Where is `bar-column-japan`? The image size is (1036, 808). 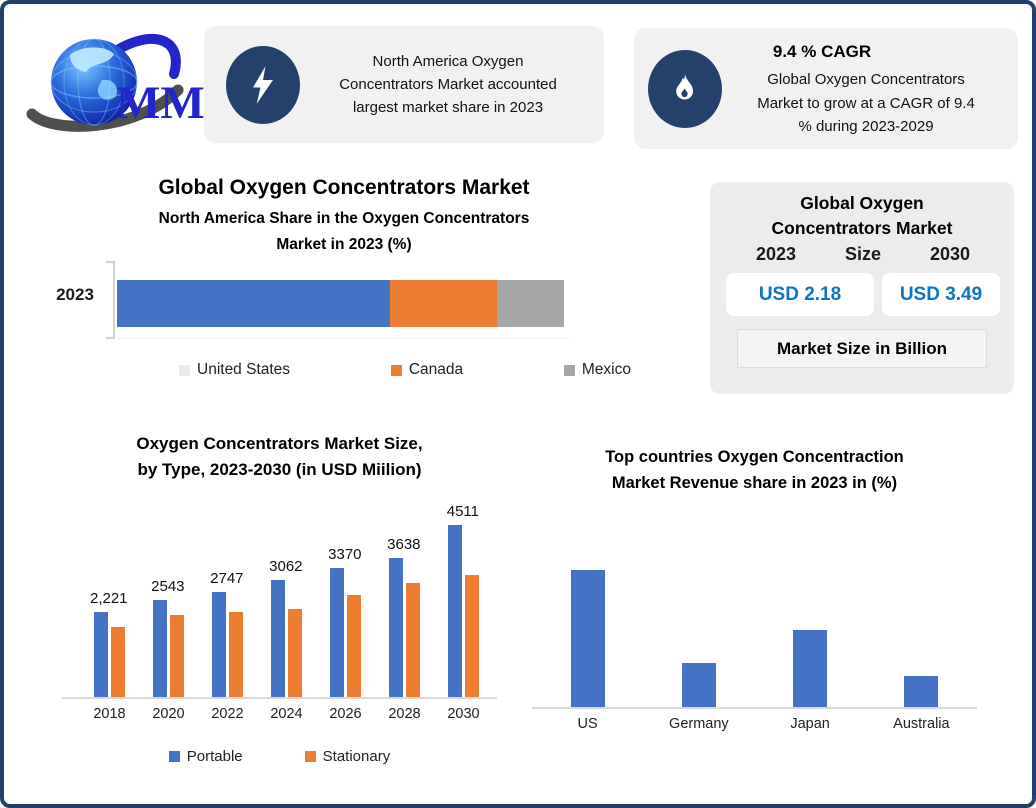
bar-column-japan is located at coordinates (810, 632).